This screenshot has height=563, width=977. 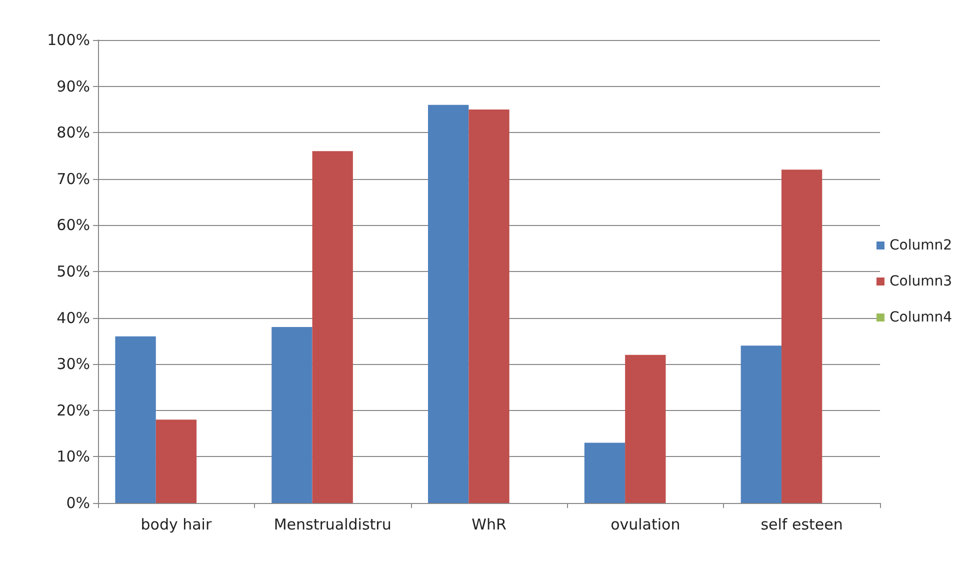 What do you see at coordinates (801, 525) in the screenshot?
I see `x-tick-label: self esteen` at bounding box center [801, 525].